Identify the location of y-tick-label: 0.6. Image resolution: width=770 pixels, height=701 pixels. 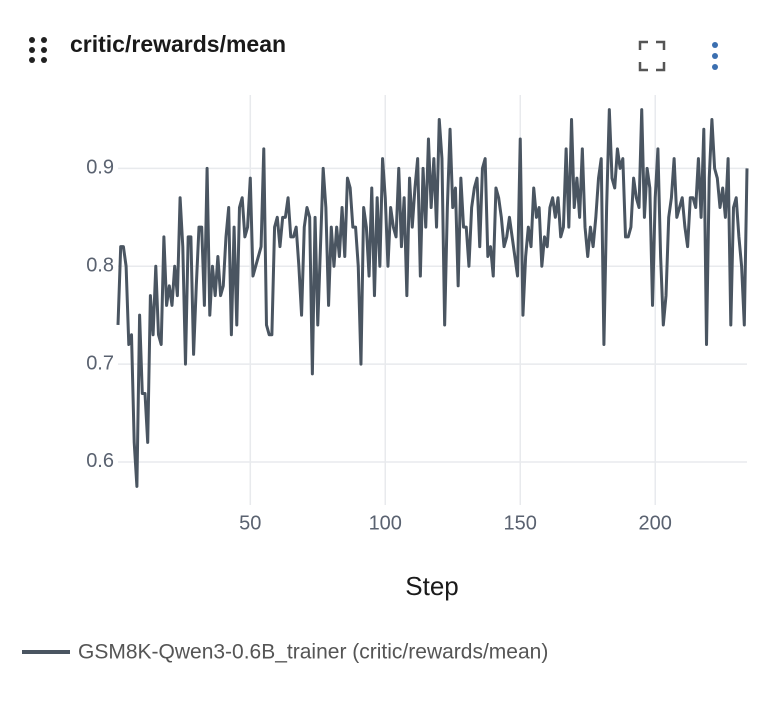
(100, 461).